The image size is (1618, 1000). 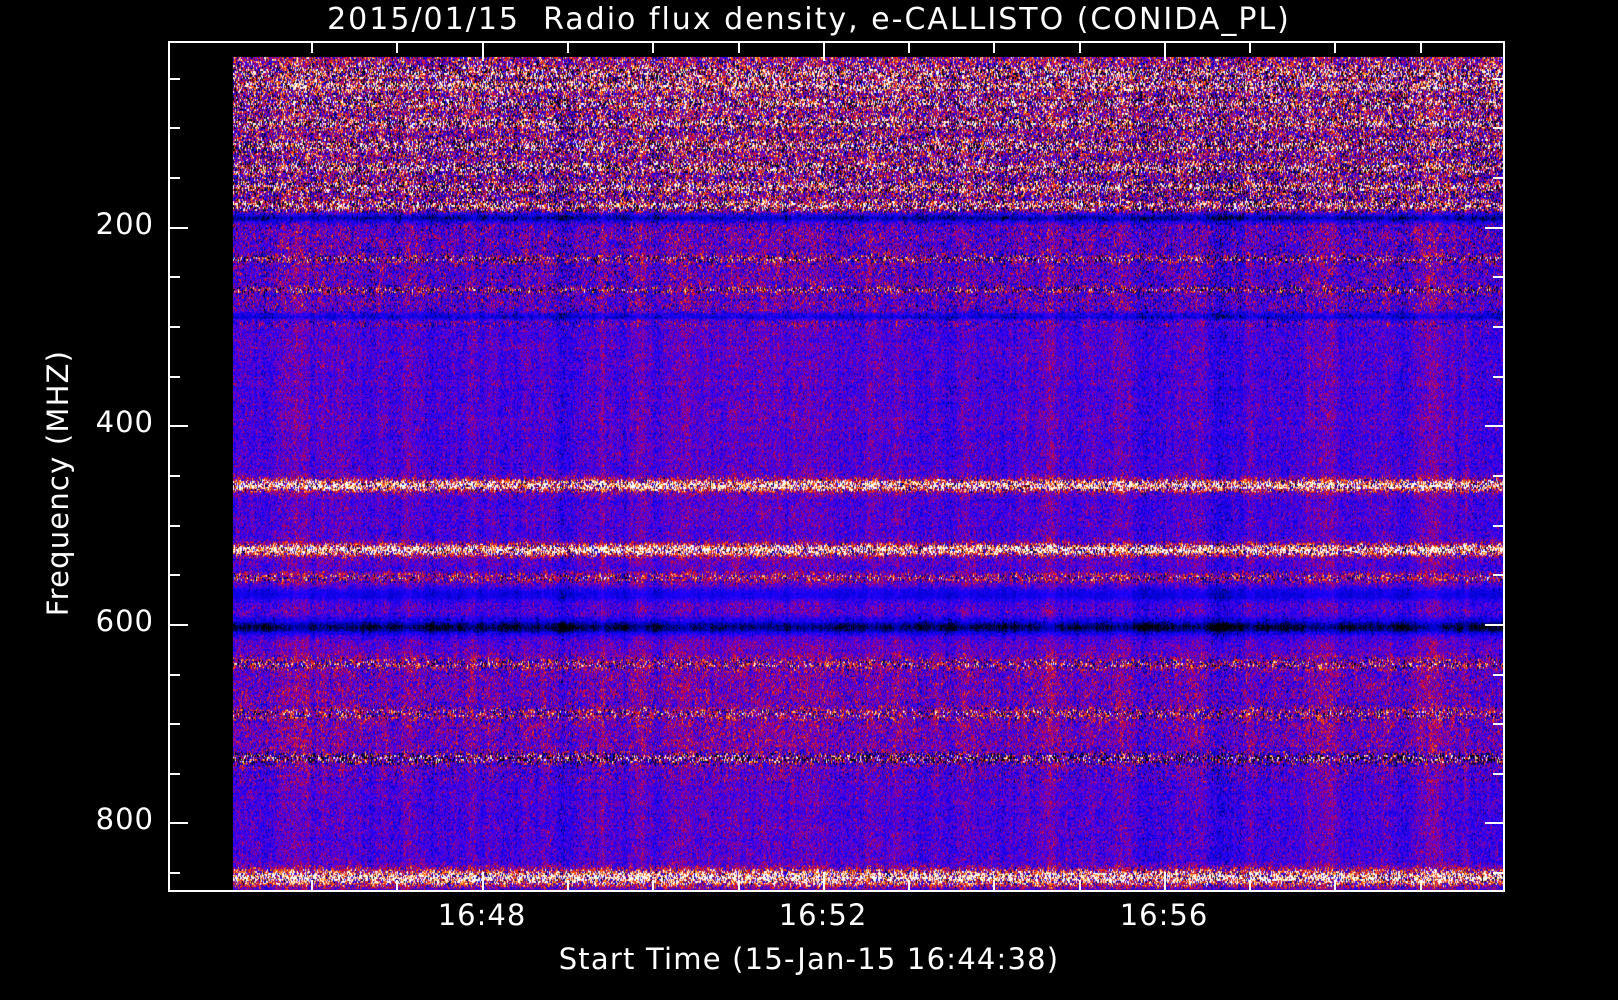 I want to click on x-axis-label: Start Time (15-Jan-15 16:44:38), so click(x=809, y=959).